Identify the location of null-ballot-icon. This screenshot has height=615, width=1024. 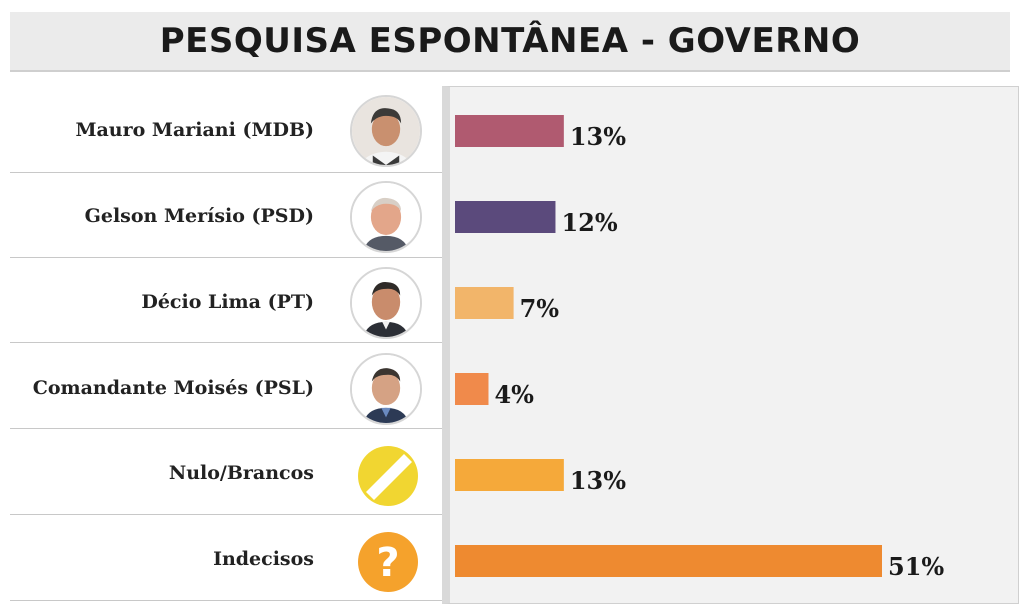
(388, 476).